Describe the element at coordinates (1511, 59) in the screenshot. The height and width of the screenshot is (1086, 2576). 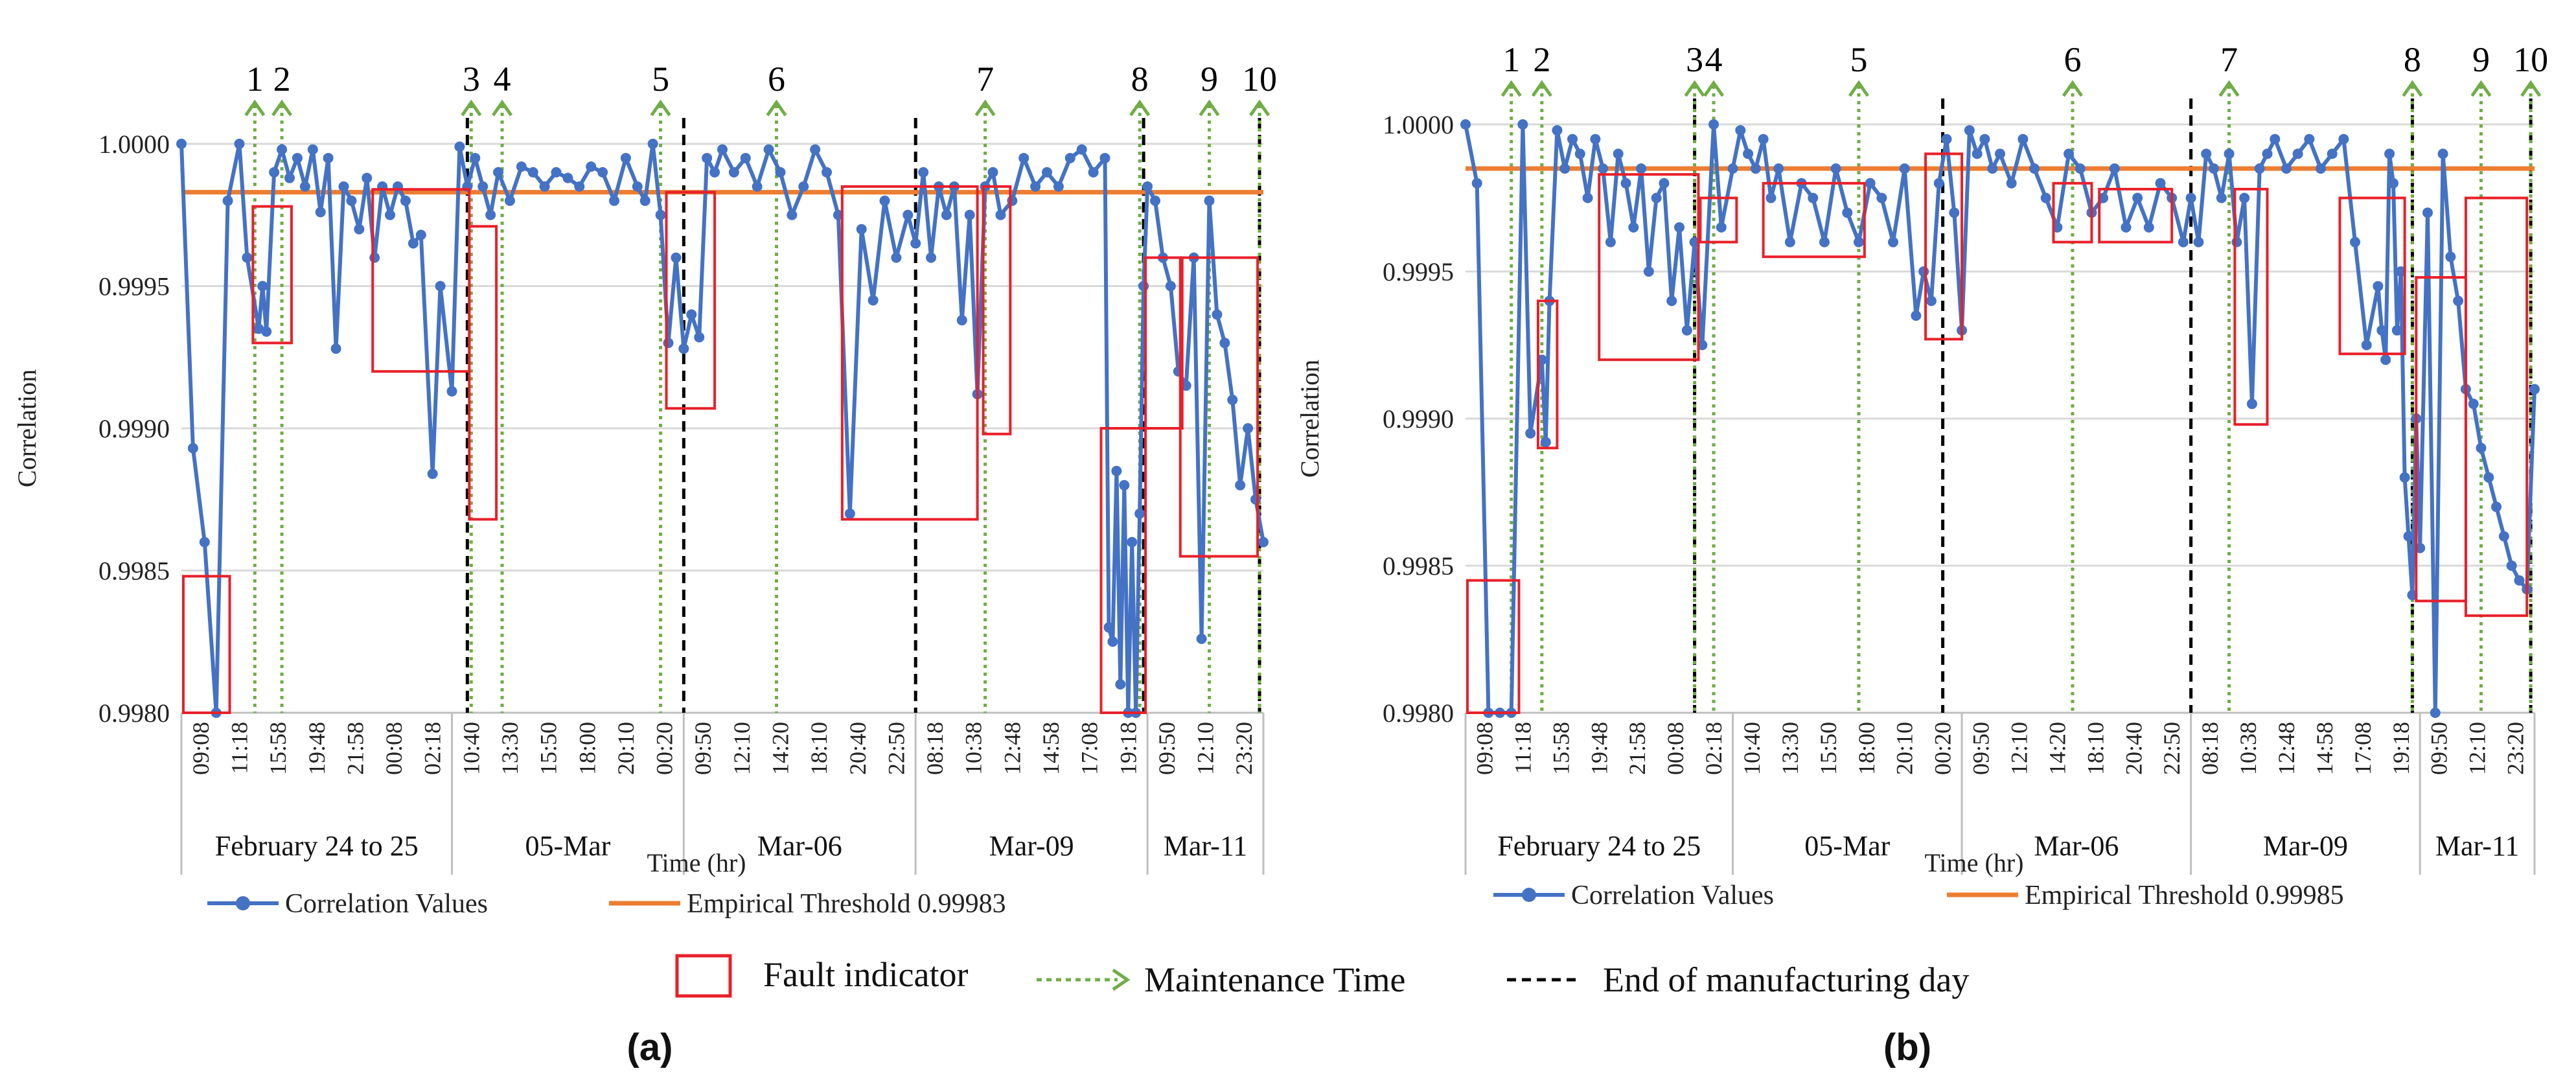
I see `maintenance-number: 1` at that location.